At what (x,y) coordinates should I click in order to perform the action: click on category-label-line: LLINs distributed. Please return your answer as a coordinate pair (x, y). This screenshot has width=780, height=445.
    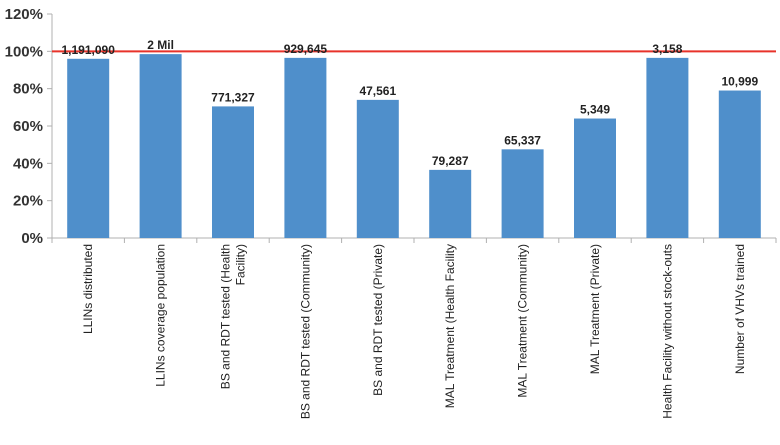
    Looking at the image, I should click on (88, 289).